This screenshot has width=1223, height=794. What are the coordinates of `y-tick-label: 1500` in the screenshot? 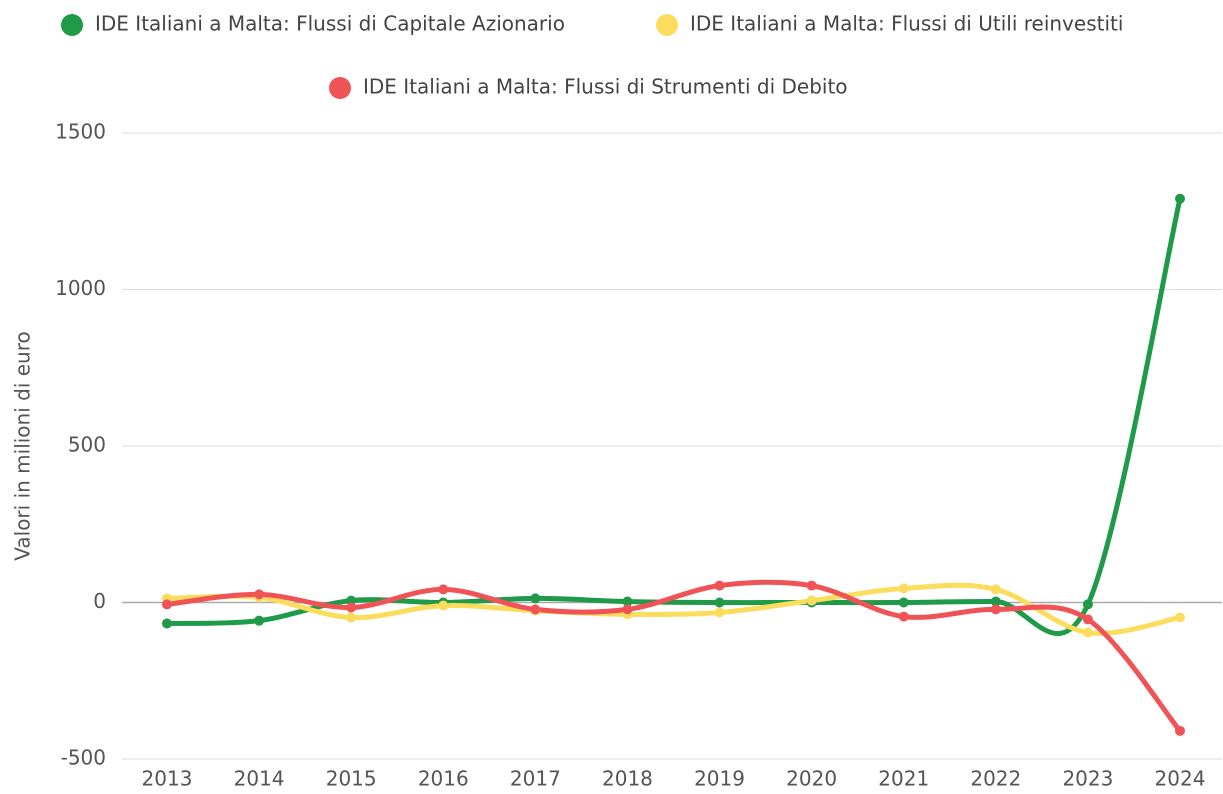 It's located at (80, 132).